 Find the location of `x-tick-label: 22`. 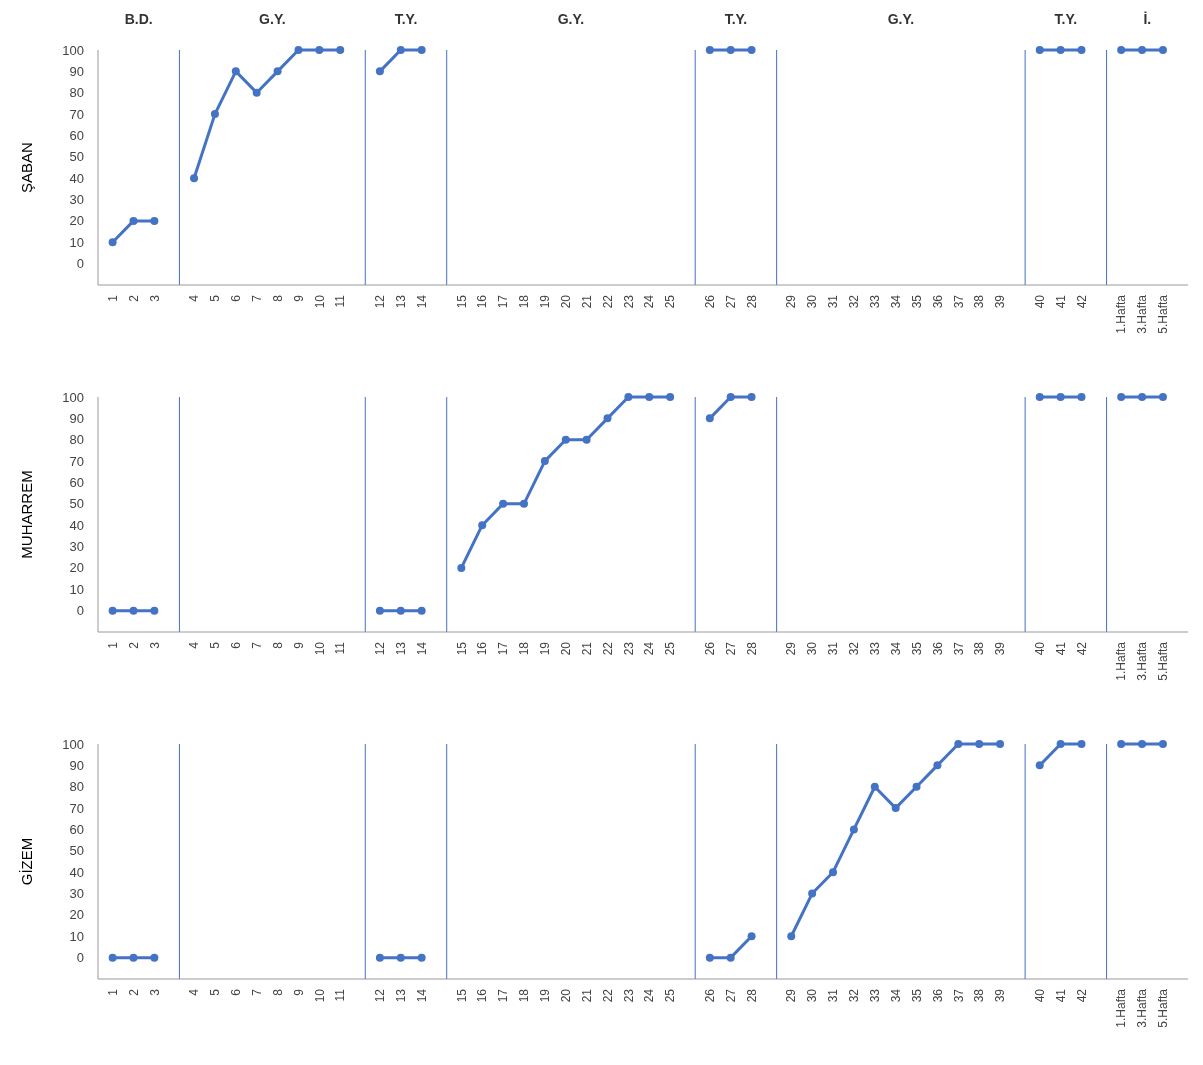

x-tick-label: 22 is located at coordinates (607, 648).